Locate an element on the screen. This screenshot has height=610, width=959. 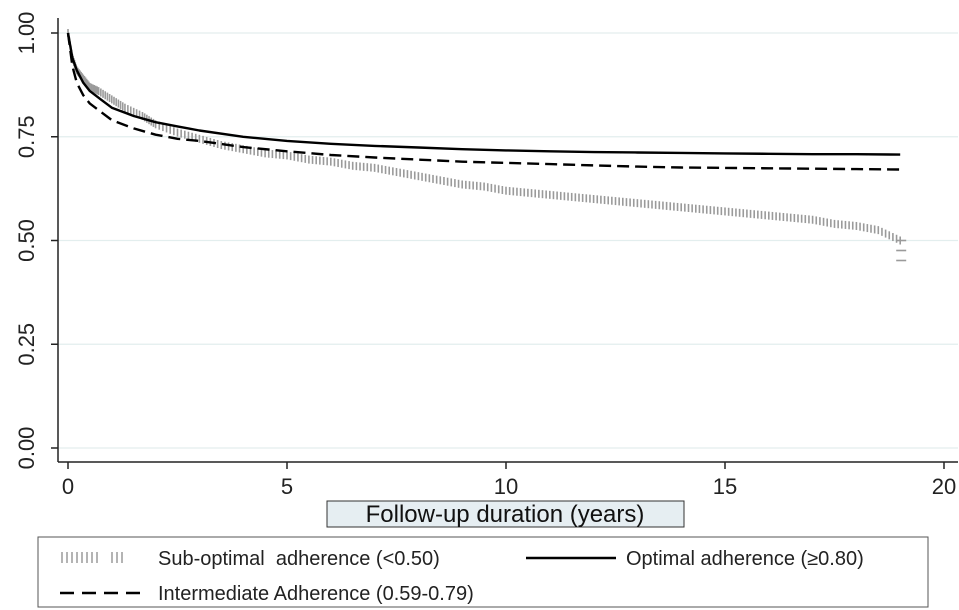
x-axis-label-box is located at coordinates (505, 514).